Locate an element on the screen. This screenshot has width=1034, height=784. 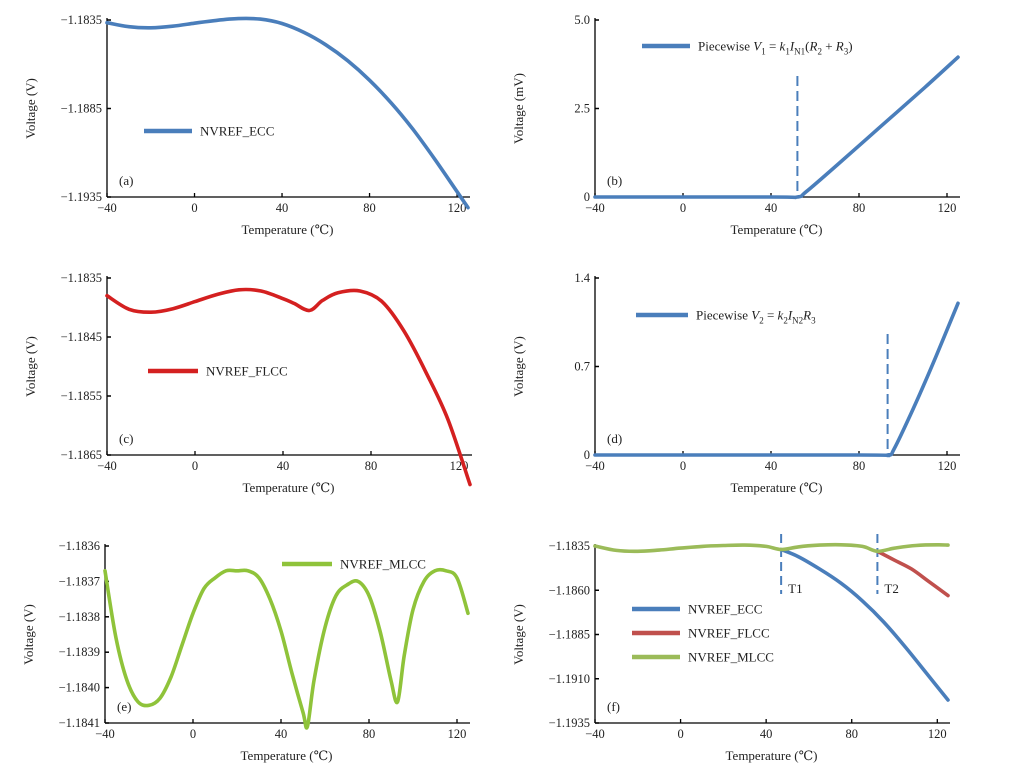
panel-label: (f) is located at coordinates (613, 706).